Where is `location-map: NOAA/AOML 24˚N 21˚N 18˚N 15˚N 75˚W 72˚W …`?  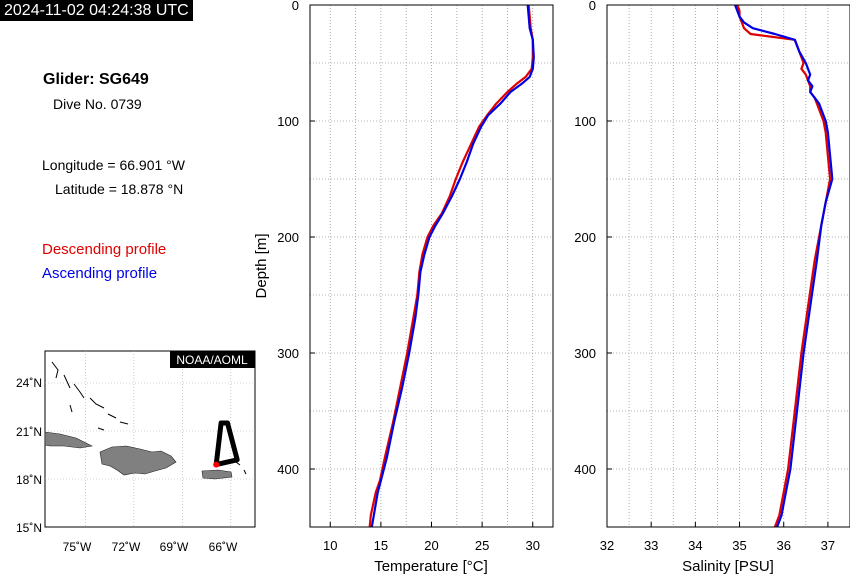 location-map: NOAA/AOML 24˚N 21˚N 18˚N 15˚N 75˚W 72˚W … is located at coordinates (136, 452).